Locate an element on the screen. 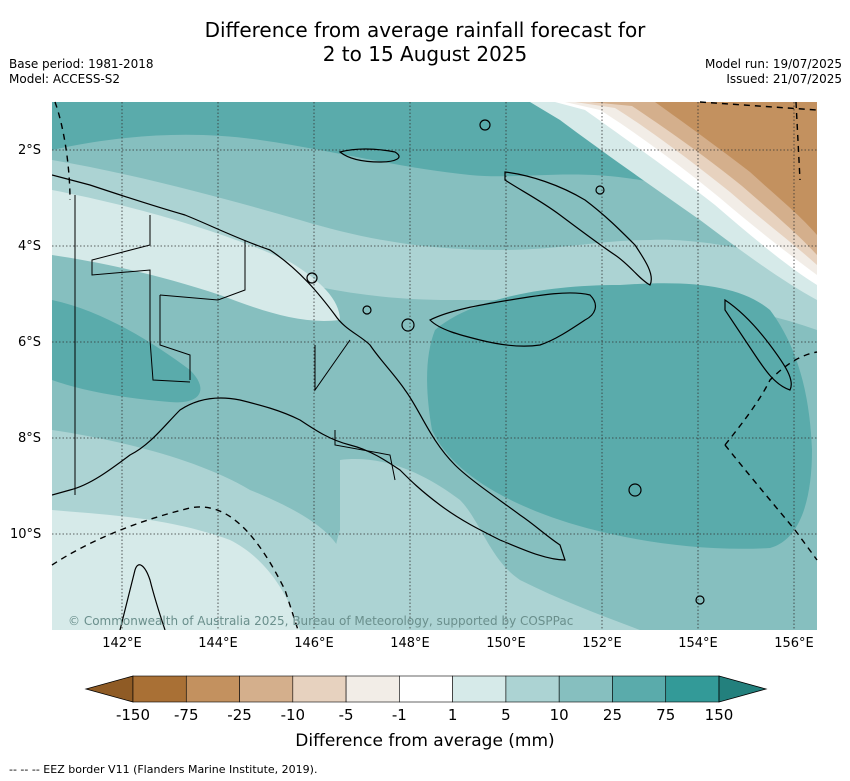 The height and width of the screenshot is (781, 850). model-run: Model run: 19/07/2025 is located at coordinates (773, 64).